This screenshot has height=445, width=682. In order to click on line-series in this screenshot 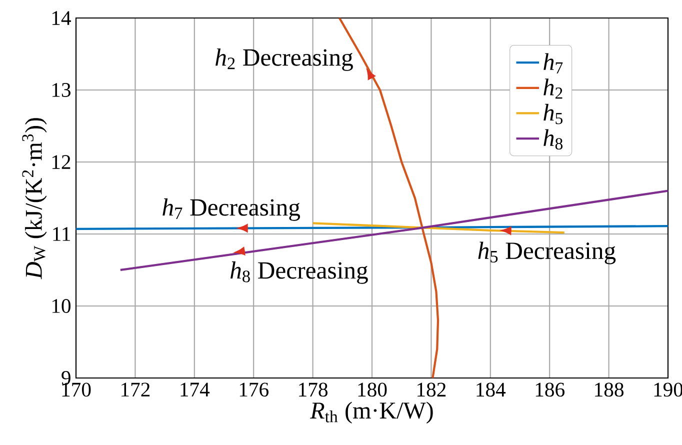, I will do `click(439, 228)`.